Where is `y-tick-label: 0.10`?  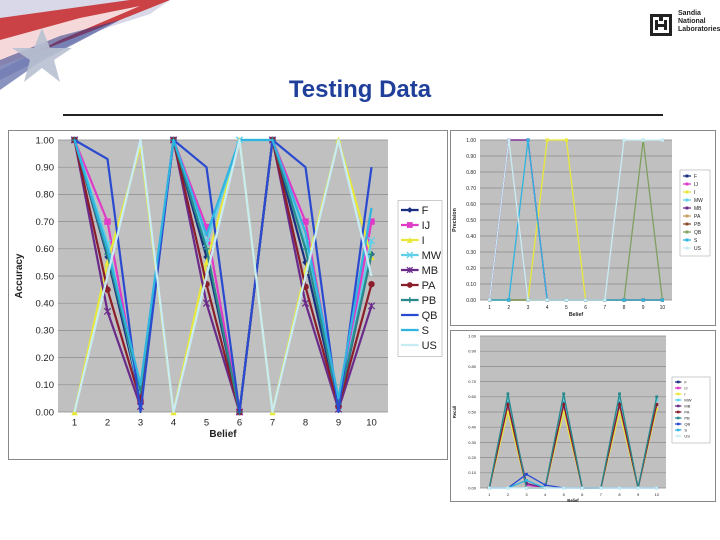 y-tick-label: 0.10 is located at coordinates (45, 385).